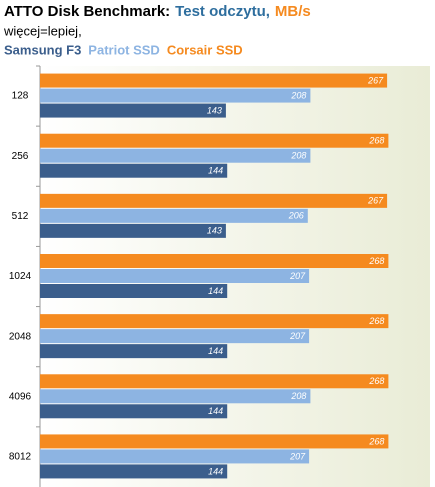  Describe the element at coordinates (20, 457) in the screenshot. I see `y-tick-label: 8012` at that location.